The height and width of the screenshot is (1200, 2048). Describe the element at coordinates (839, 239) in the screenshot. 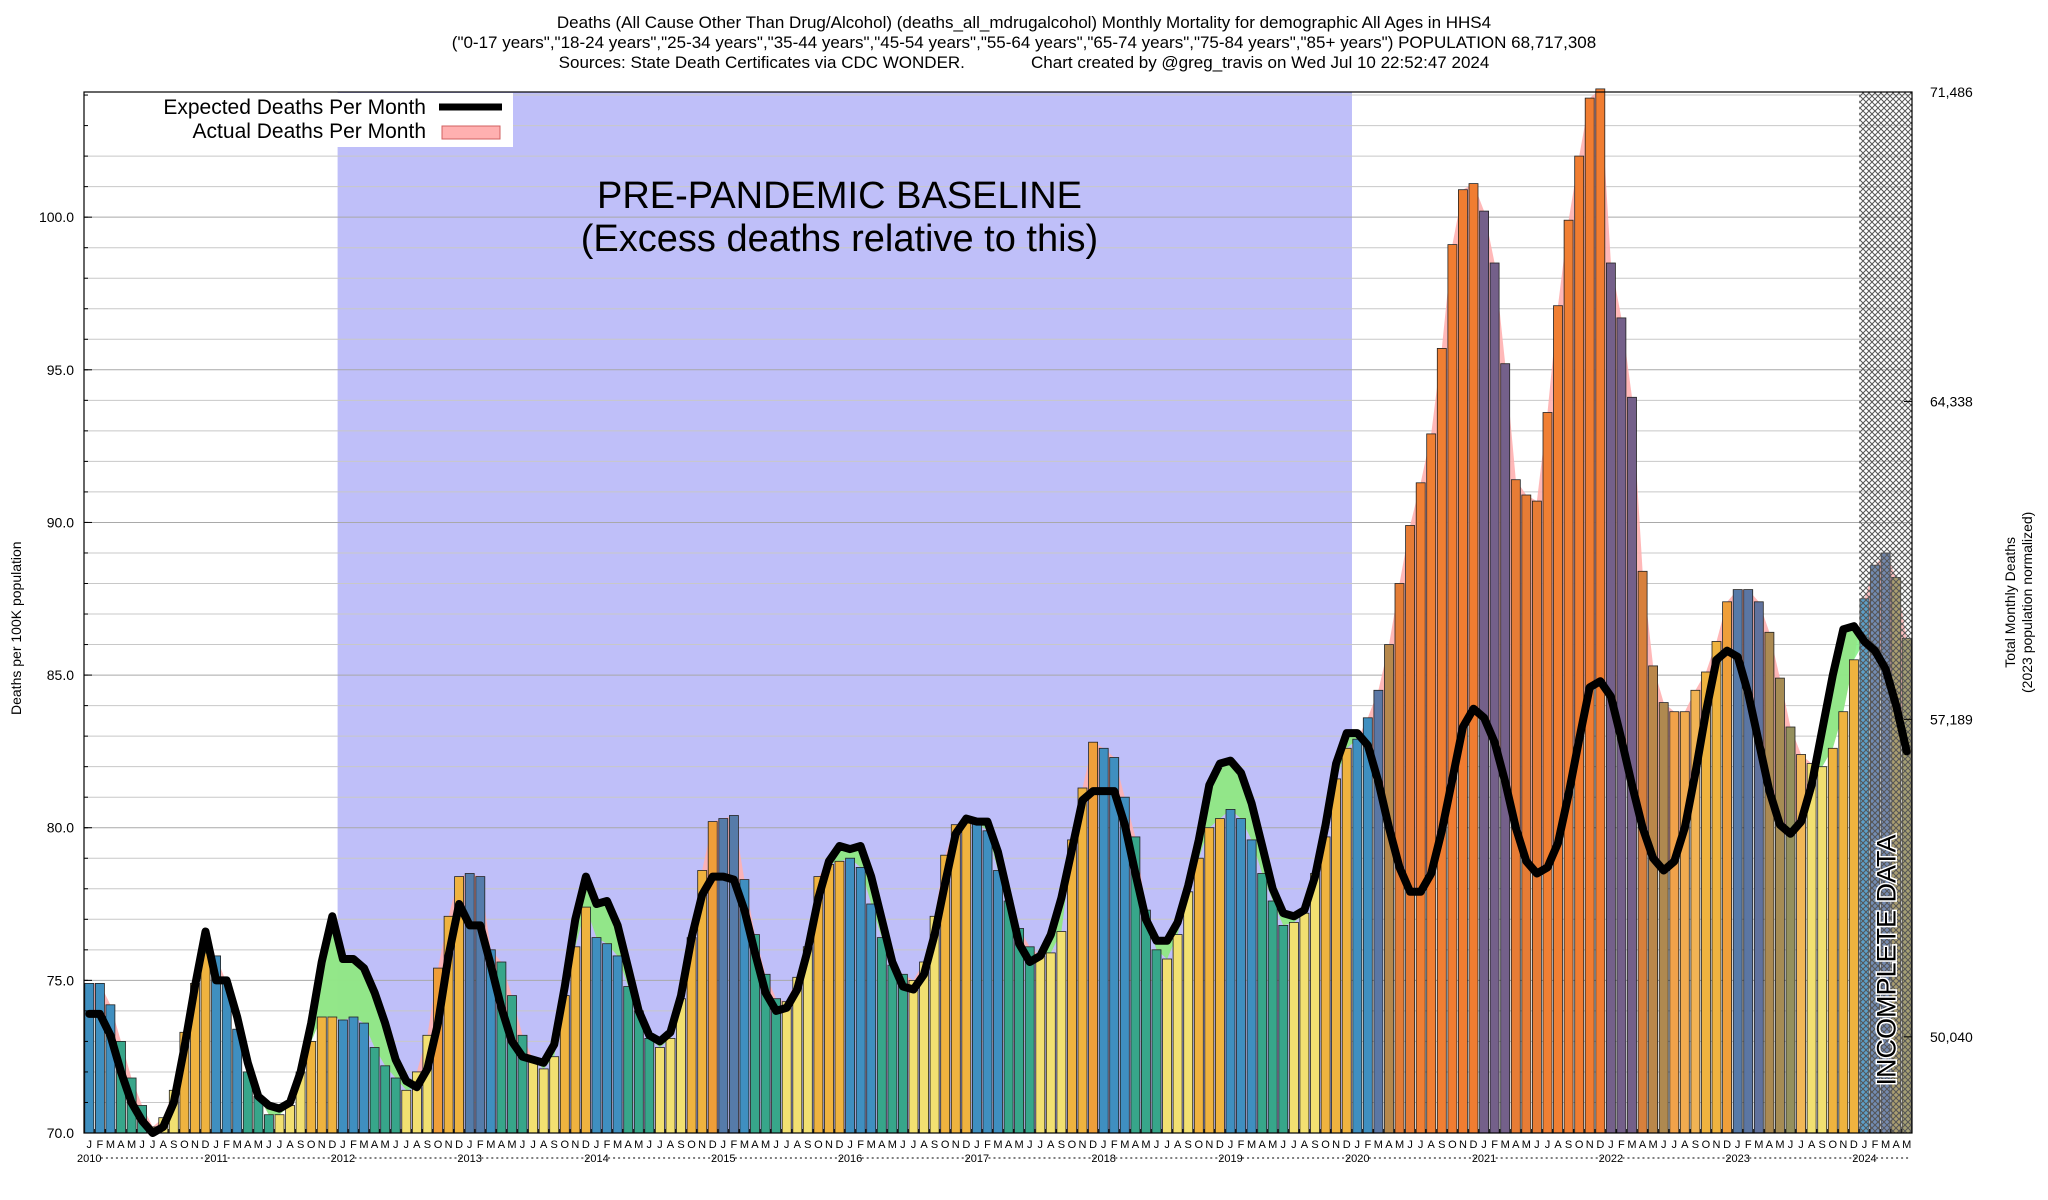

I see `baseline-sublabel: (Excess deaths relative to this)` at that location.